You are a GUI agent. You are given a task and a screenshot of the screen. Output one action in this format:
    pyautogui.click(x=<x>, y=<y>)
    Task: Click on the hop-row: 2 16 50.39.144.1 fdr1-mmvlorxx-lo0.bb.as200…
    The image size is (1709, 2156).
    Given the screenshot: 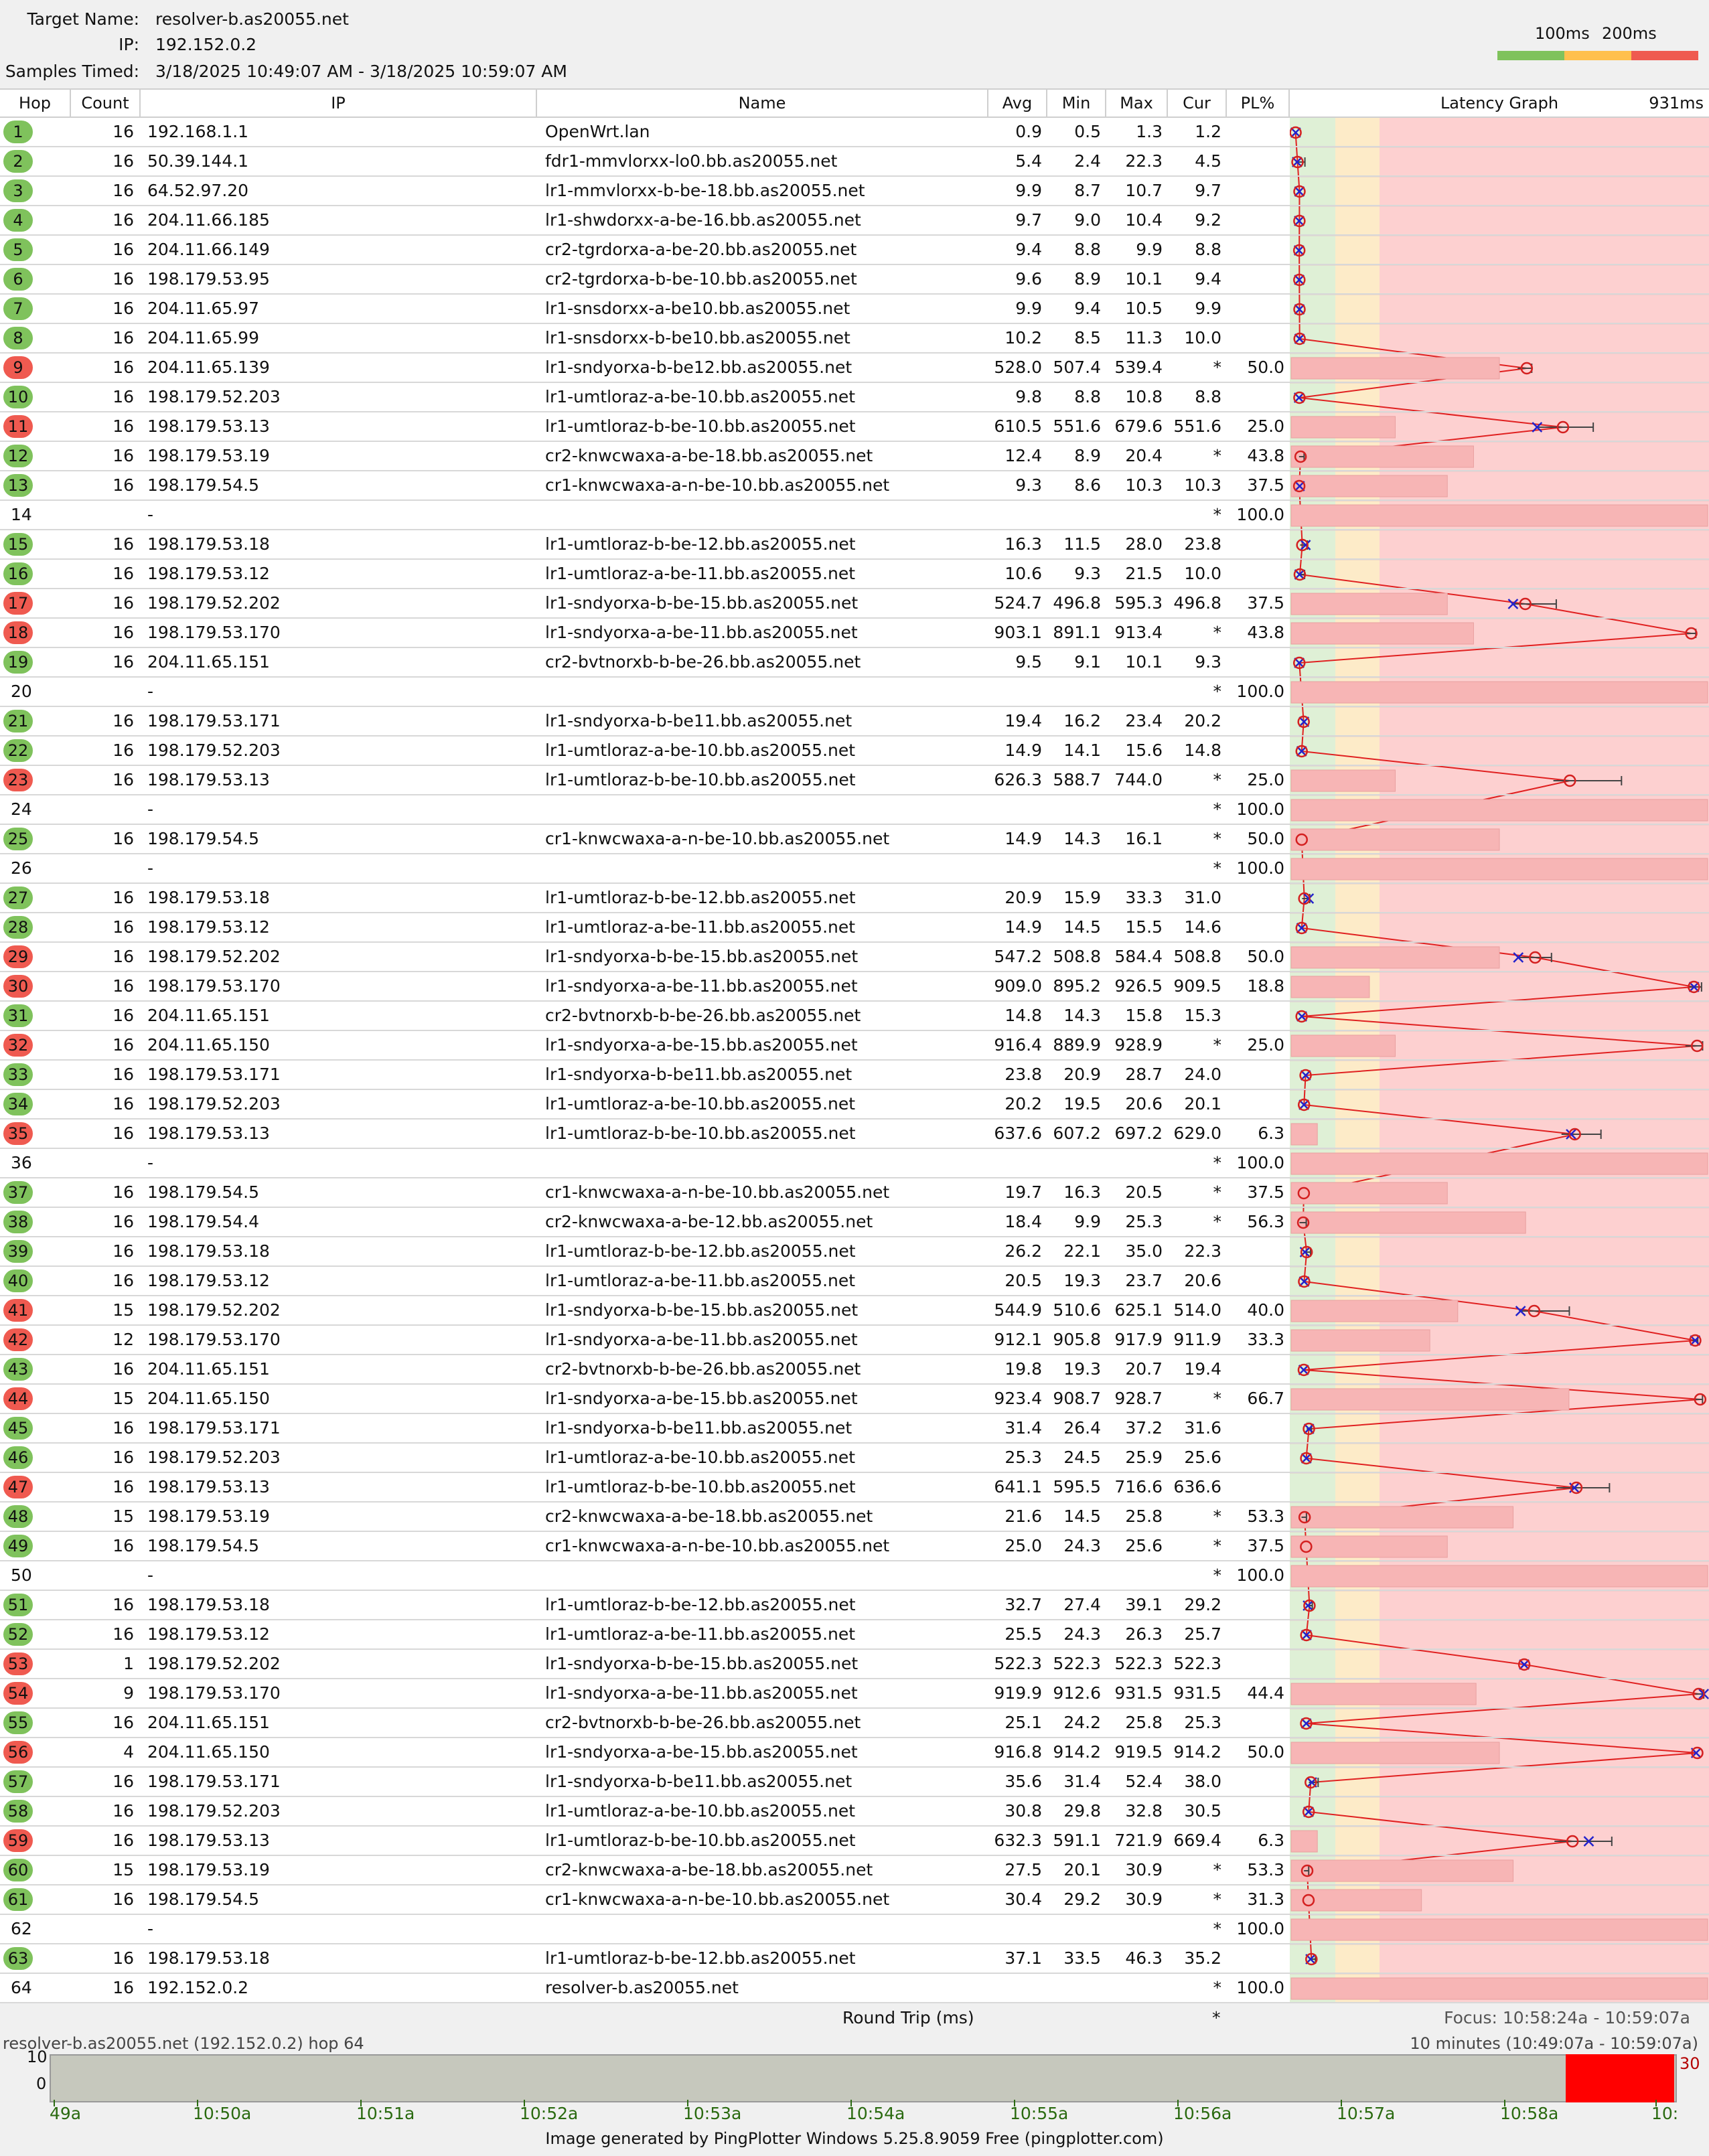 What is the action you would take?
    pyautogui.click(x=854, y=162)
    